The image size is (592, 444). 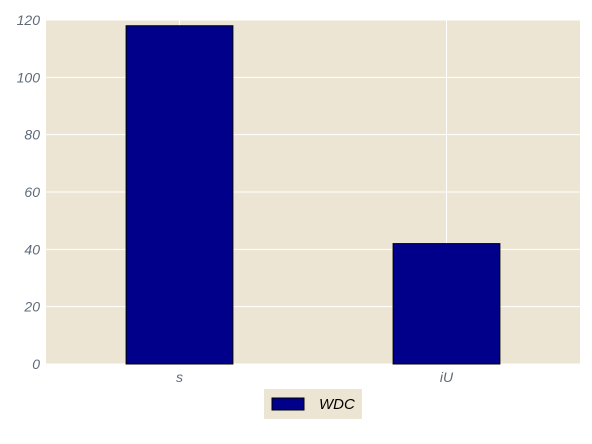 What do you see at coordinates (29, 20) in the screenshot?
I see `y-tick-label: 120` at bounding box center [29, 20].